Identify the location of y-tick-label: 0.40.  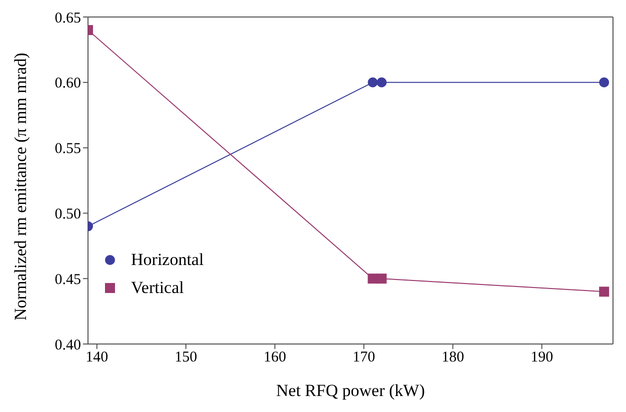
(67, 345).